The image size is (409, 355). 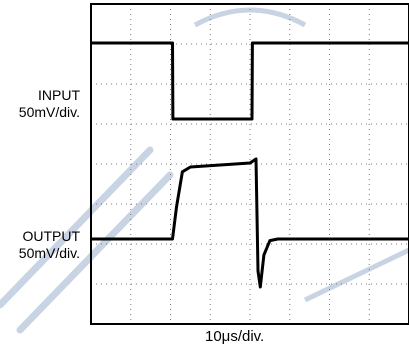 I want to click on input-channel-name: INPUT, so click(x=59, y=95).